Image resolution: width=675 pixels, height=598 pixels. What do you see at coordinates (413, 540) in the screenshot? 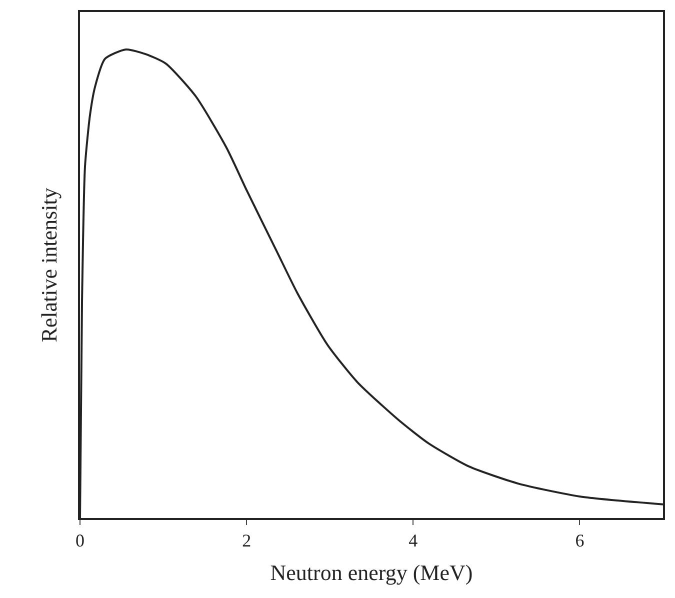
I see `x-tick-label: 4` at bounding box center [413, 540].